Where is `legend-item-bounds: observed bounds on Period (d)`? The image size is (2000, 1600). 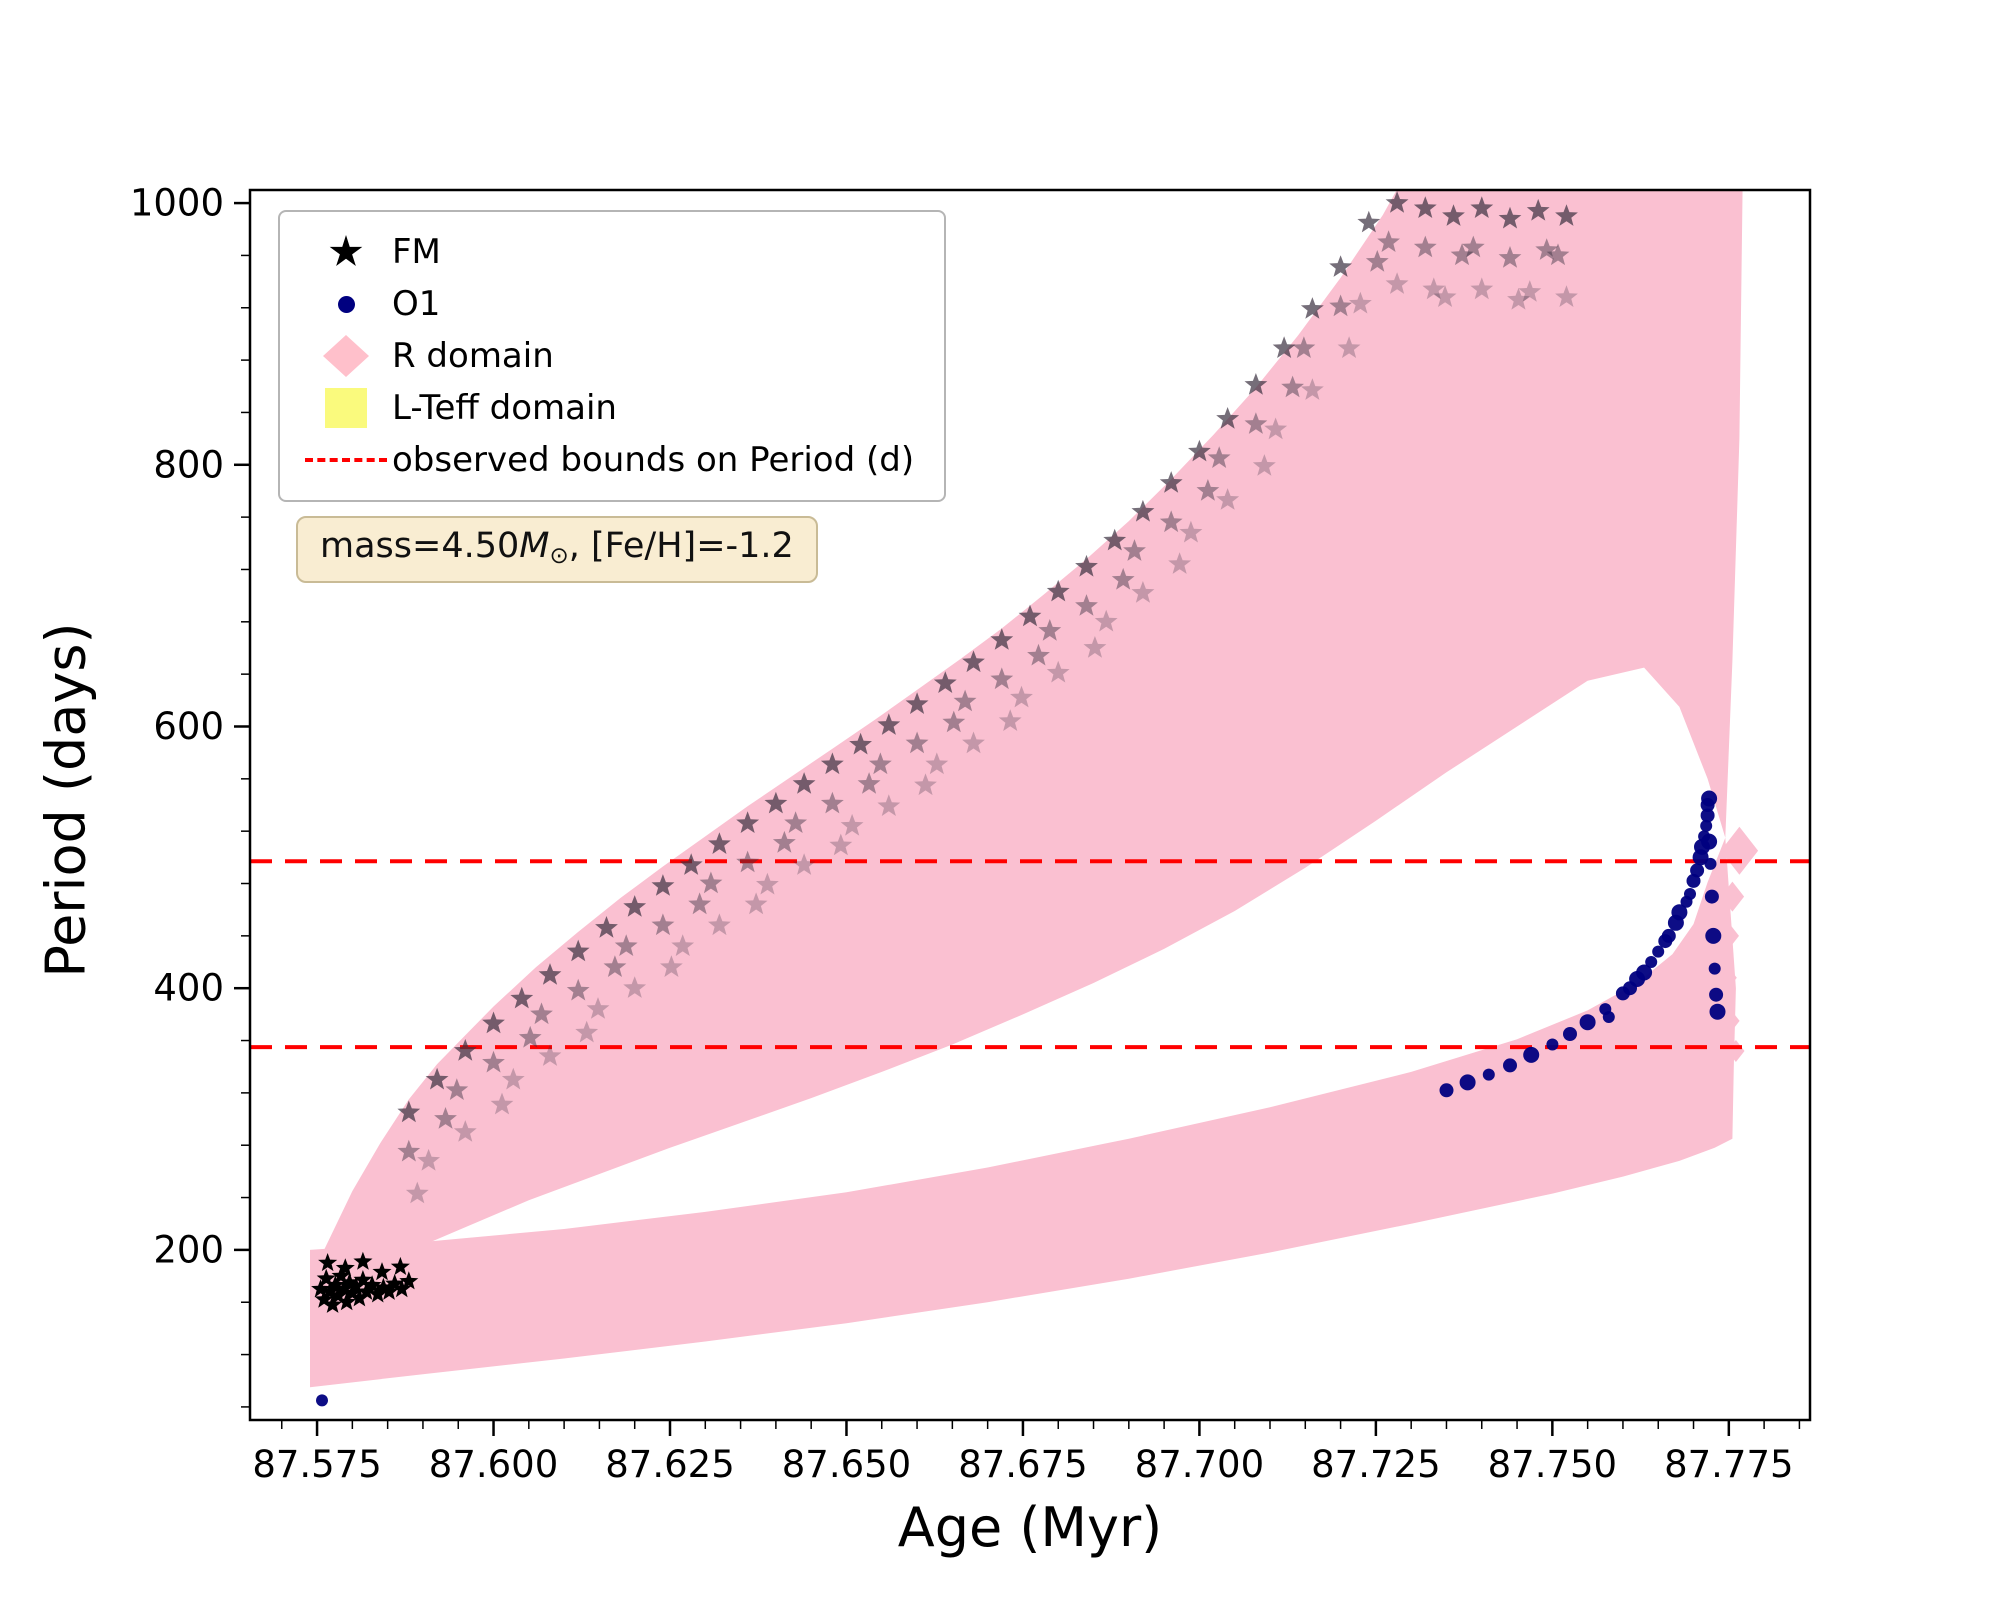 legend-item-bounds: observed bounds on Period (d) is located at coordinates (607, 460).